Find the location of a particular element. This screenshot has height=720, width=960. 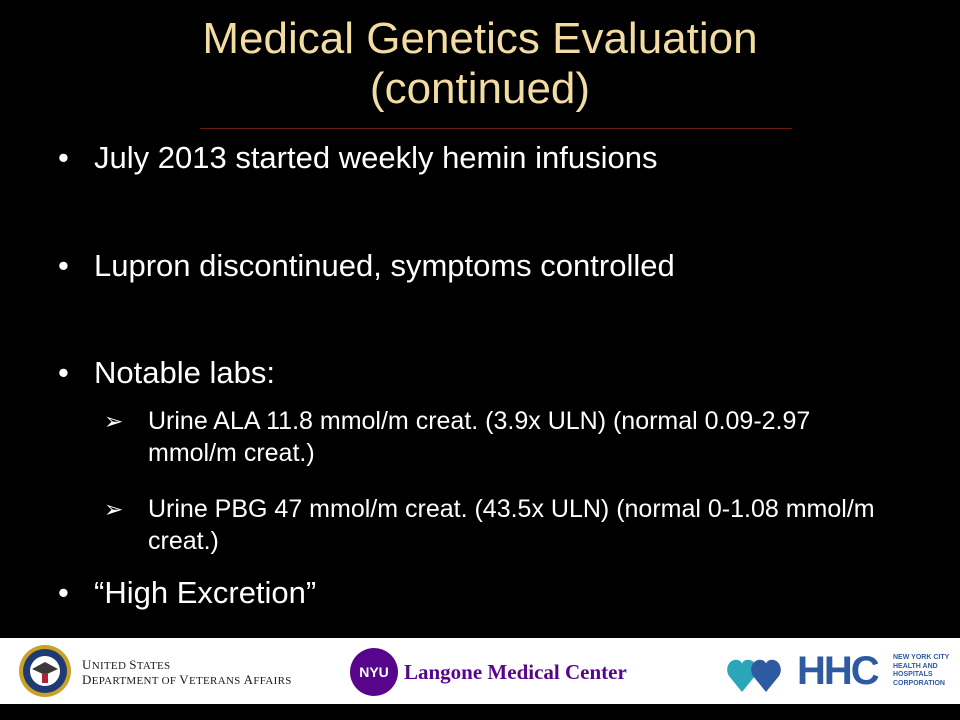

slide-title: Medical Genetics Evaluation (continued) is located at coordinates (480, 64).